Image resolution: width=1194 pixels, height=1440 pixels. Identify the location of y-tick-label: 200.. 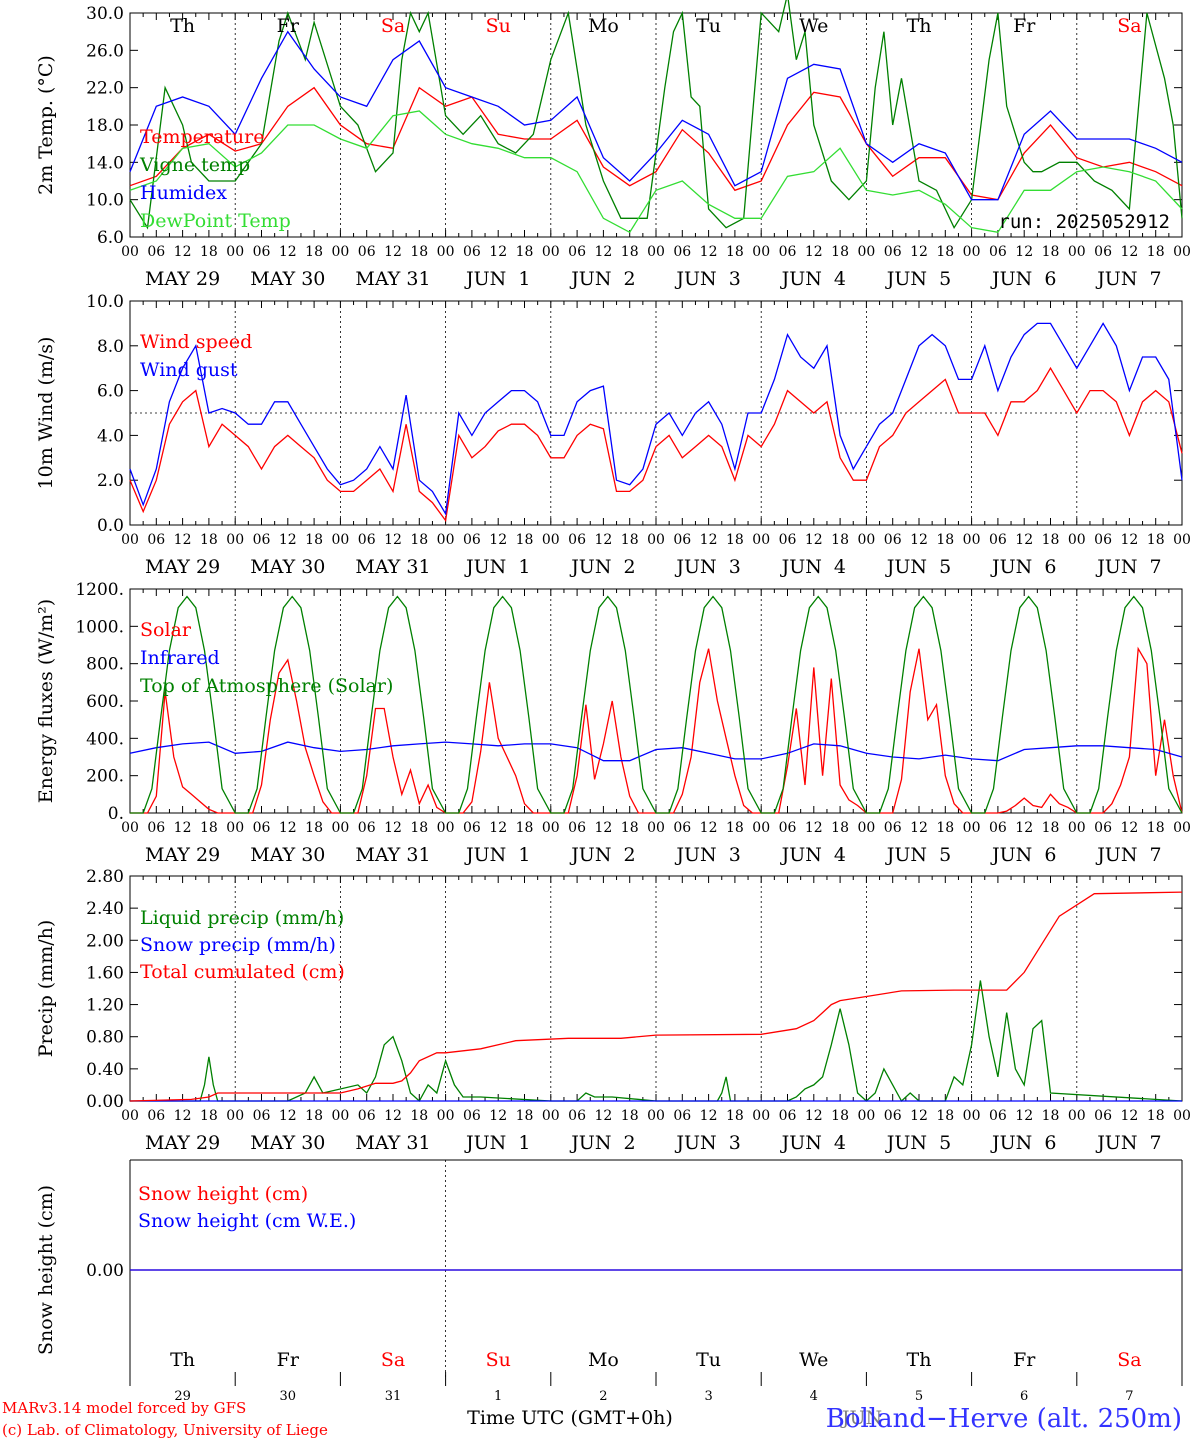
(105, 777).